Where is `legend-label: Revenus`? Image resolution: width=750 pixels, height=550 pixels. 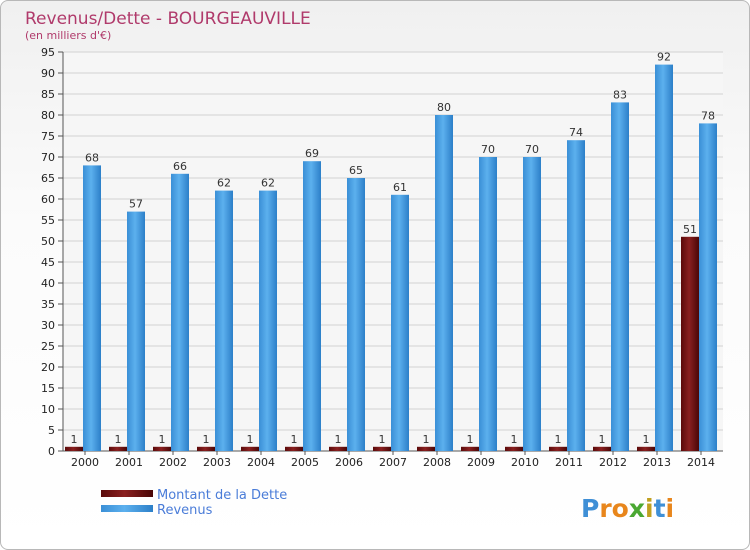 legend-label: Revenus is located at coordinates (185, 510).